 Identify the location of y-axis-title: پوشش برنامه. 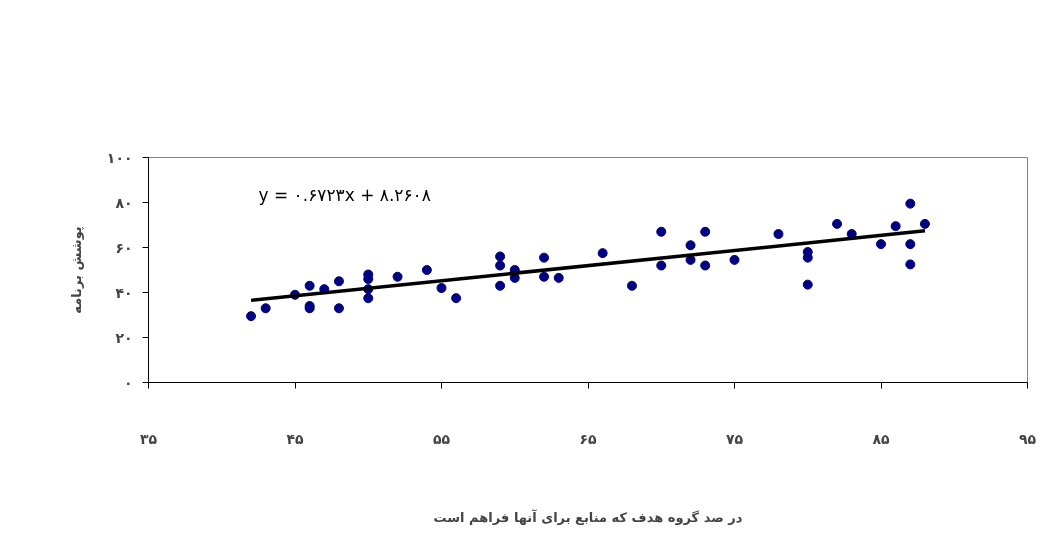
(76, 270).